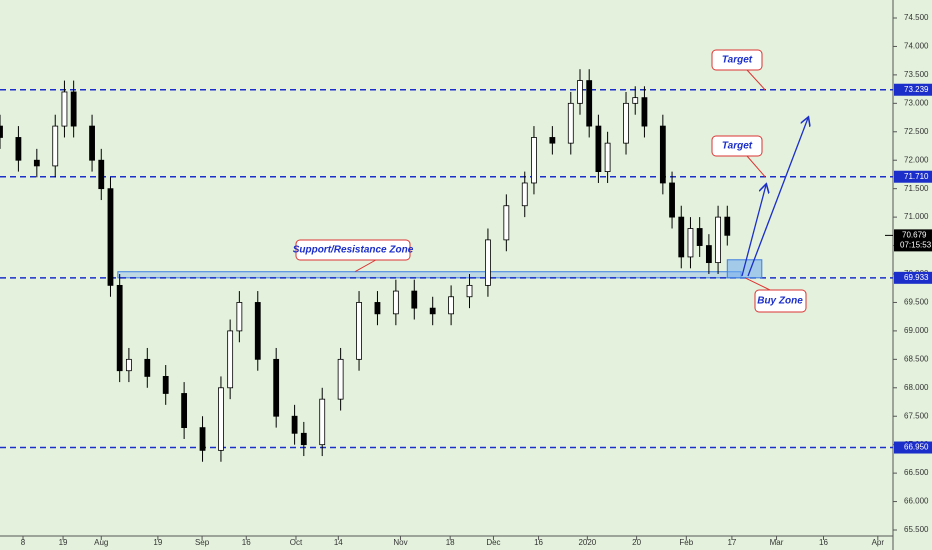  Describe the element at coordinates (914, 234) in the screenshot. I see `last-price-label: 70.679` at that location.